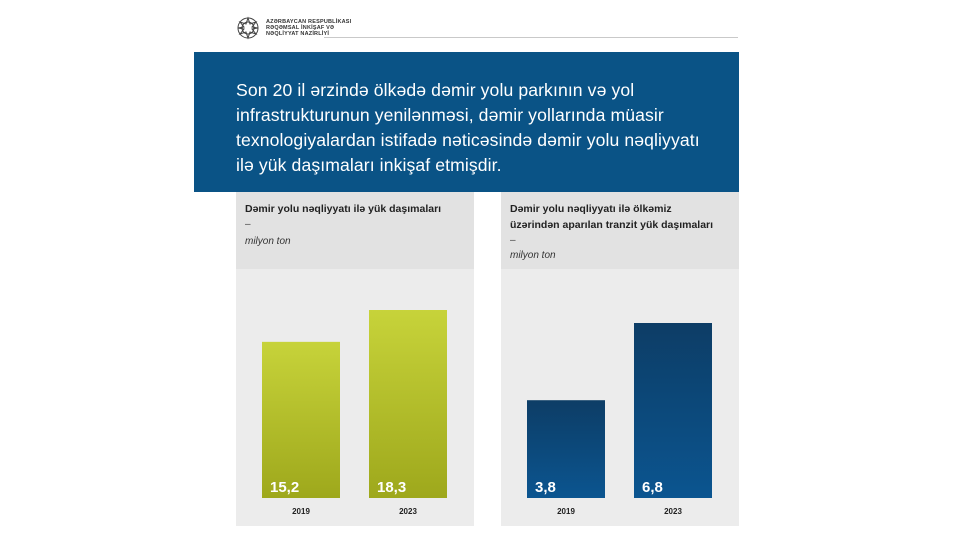 The image size is (975, 540). I want to click on header-divider, so click(531, 37).